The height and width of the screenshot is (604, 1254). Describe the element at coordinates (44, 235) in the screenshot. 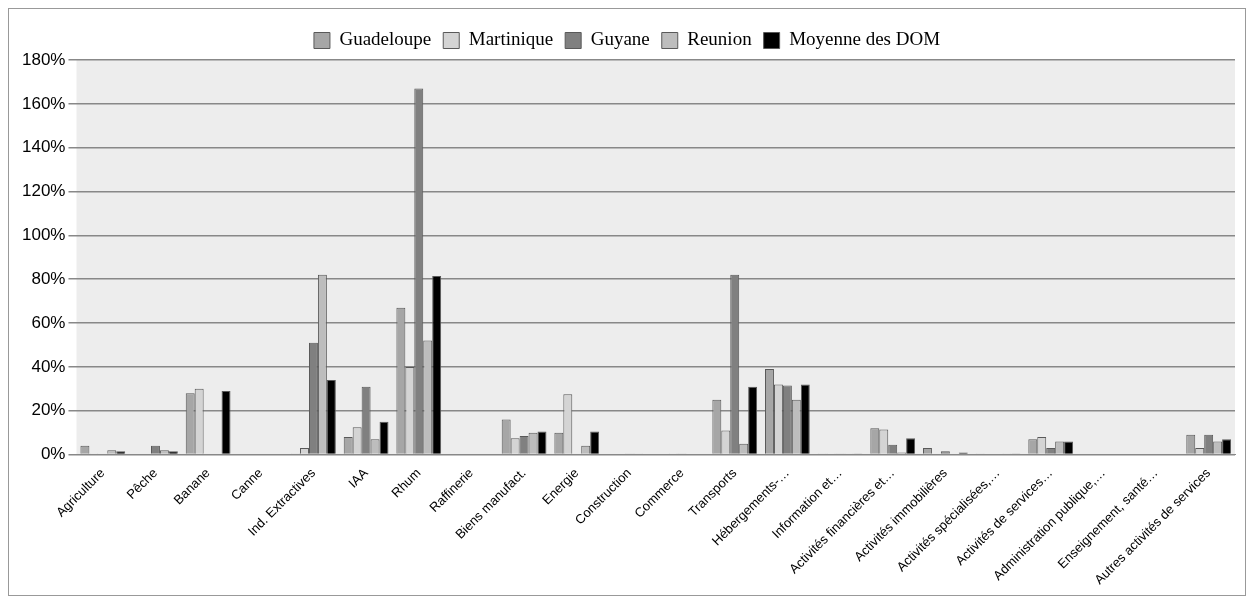

I see `y-tick-label: 100%` at that location.